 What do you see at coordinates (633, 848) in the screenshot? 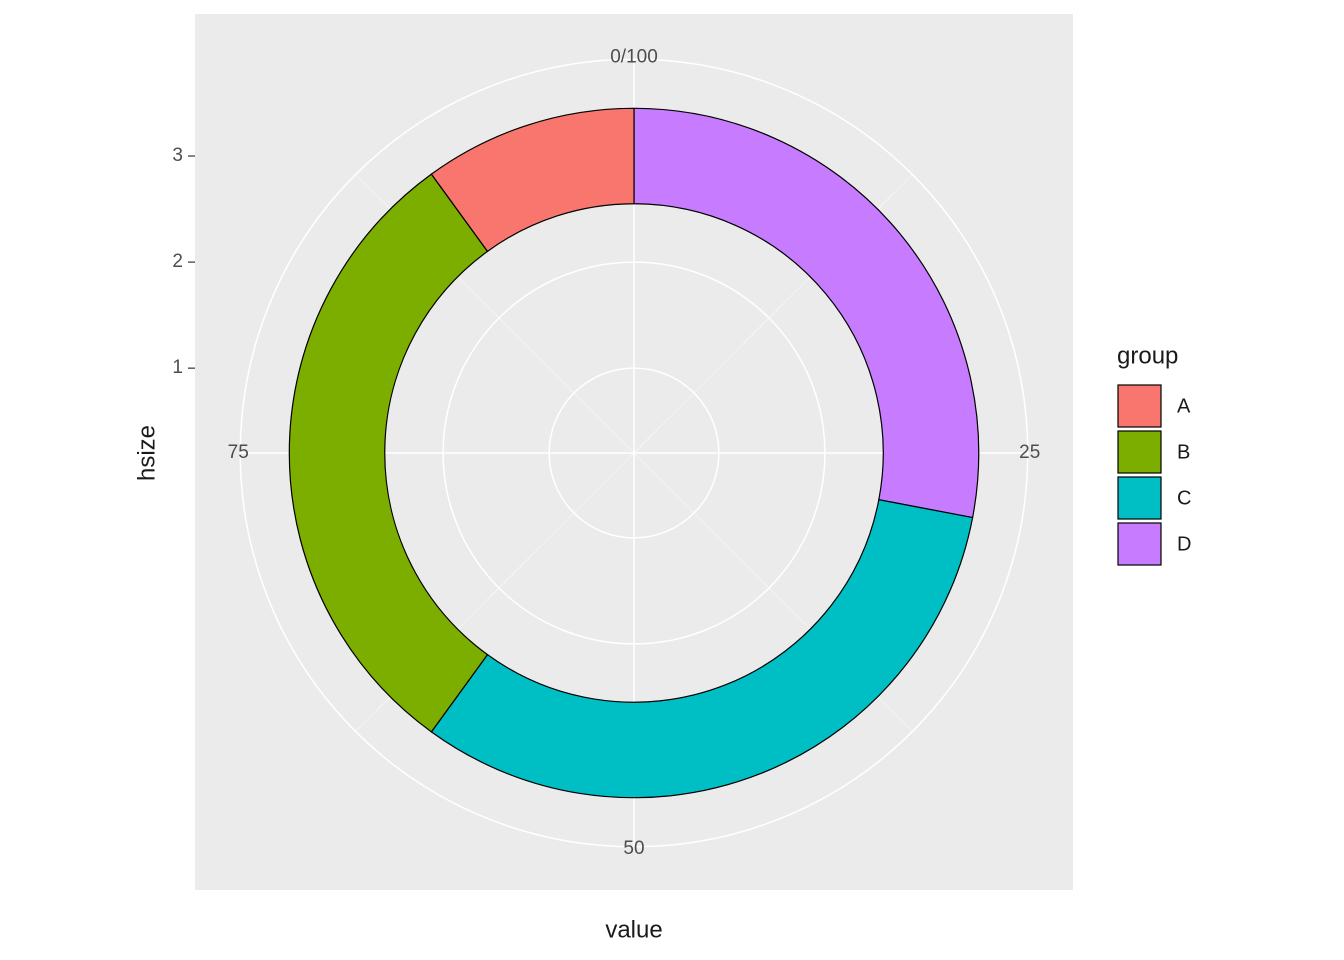
I see `x-tick-label: 50` at bounding box center [633, 848].